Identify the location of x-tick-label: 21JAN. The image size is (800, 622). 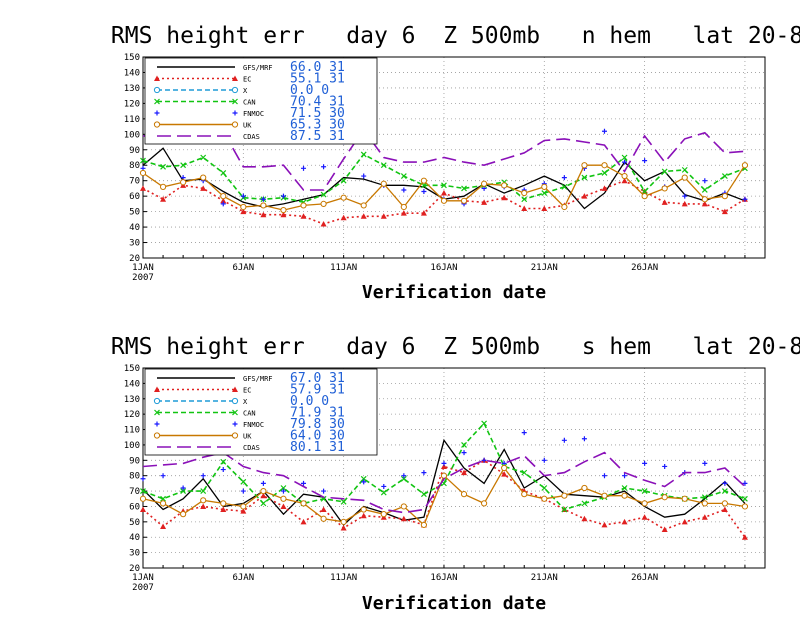
(544, 578).